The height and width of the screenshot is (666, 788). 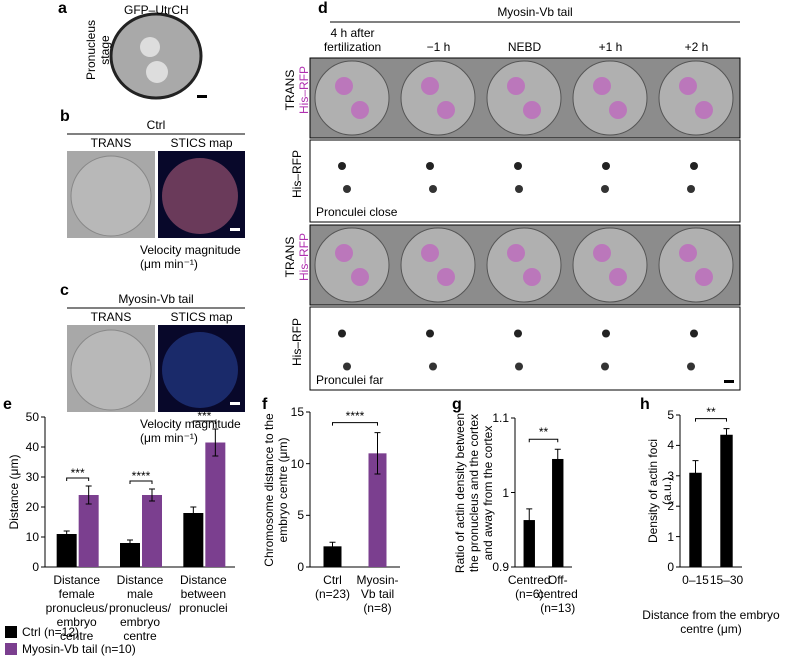 What do you see at coordinates (156, 125) in the screenshot?
I see `panel-title: Ctrl` at bounding box center [156, 125].